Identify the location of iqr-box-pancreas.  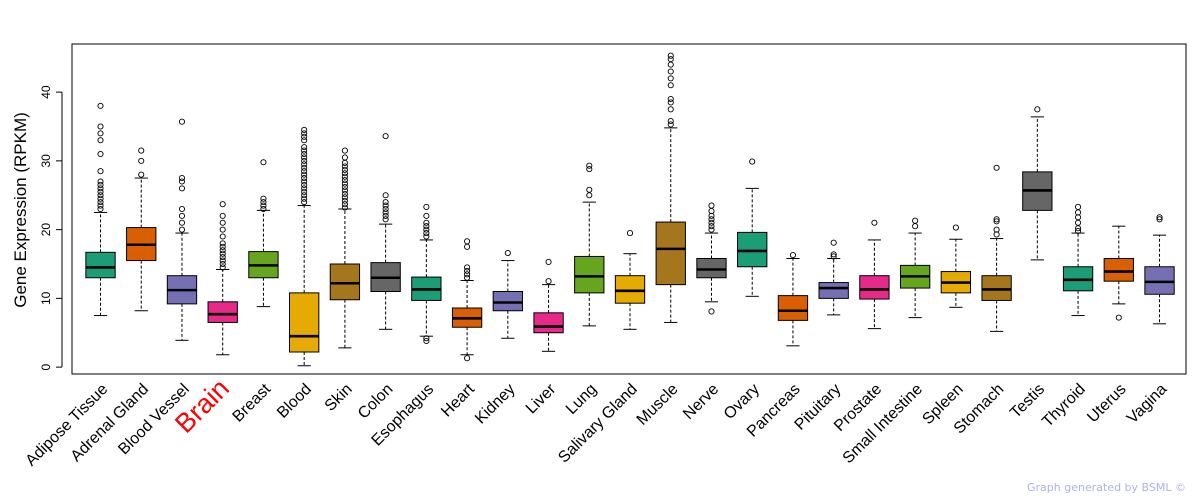
(793, 308).